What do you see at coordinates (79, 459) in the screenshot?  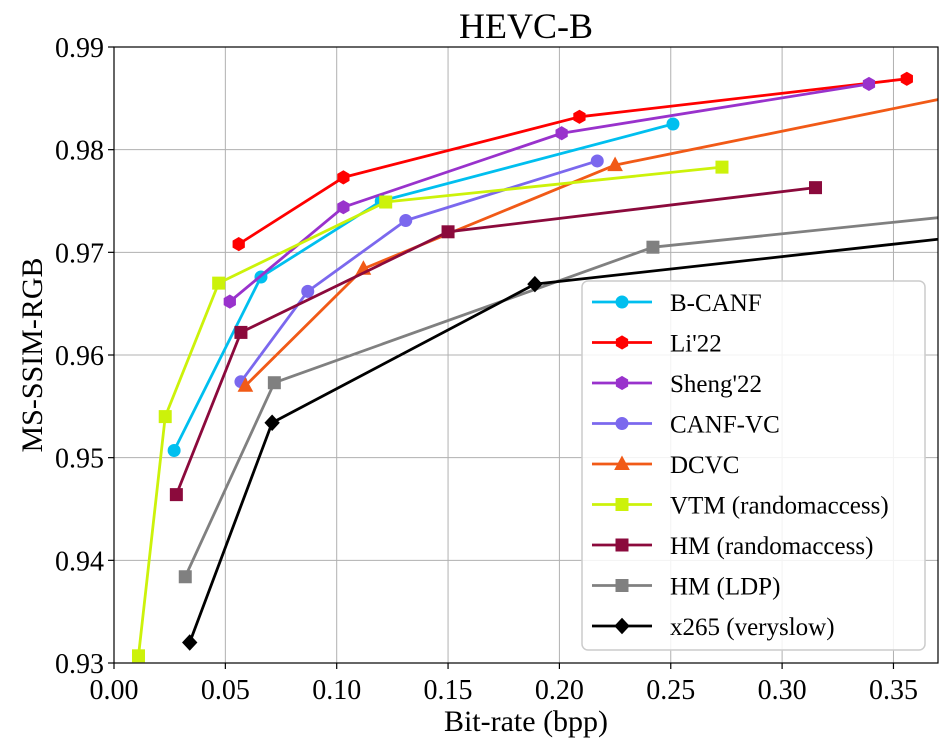 I see `y-tick-label: 0.95` at bounding box center [79, 459].